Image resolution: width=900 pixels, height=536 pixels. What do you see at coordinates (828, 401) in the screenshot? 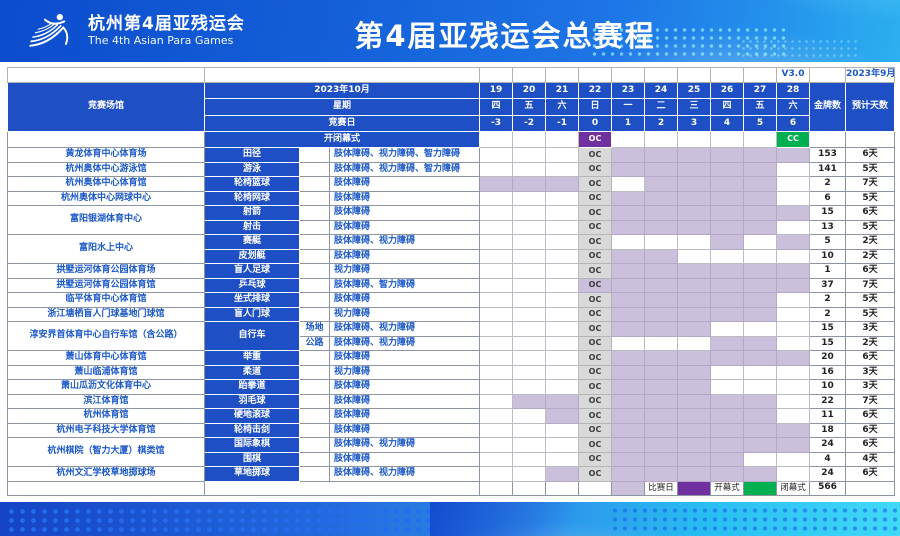
I see `gold-count-cell: 22` at bounding box center [828, 401].